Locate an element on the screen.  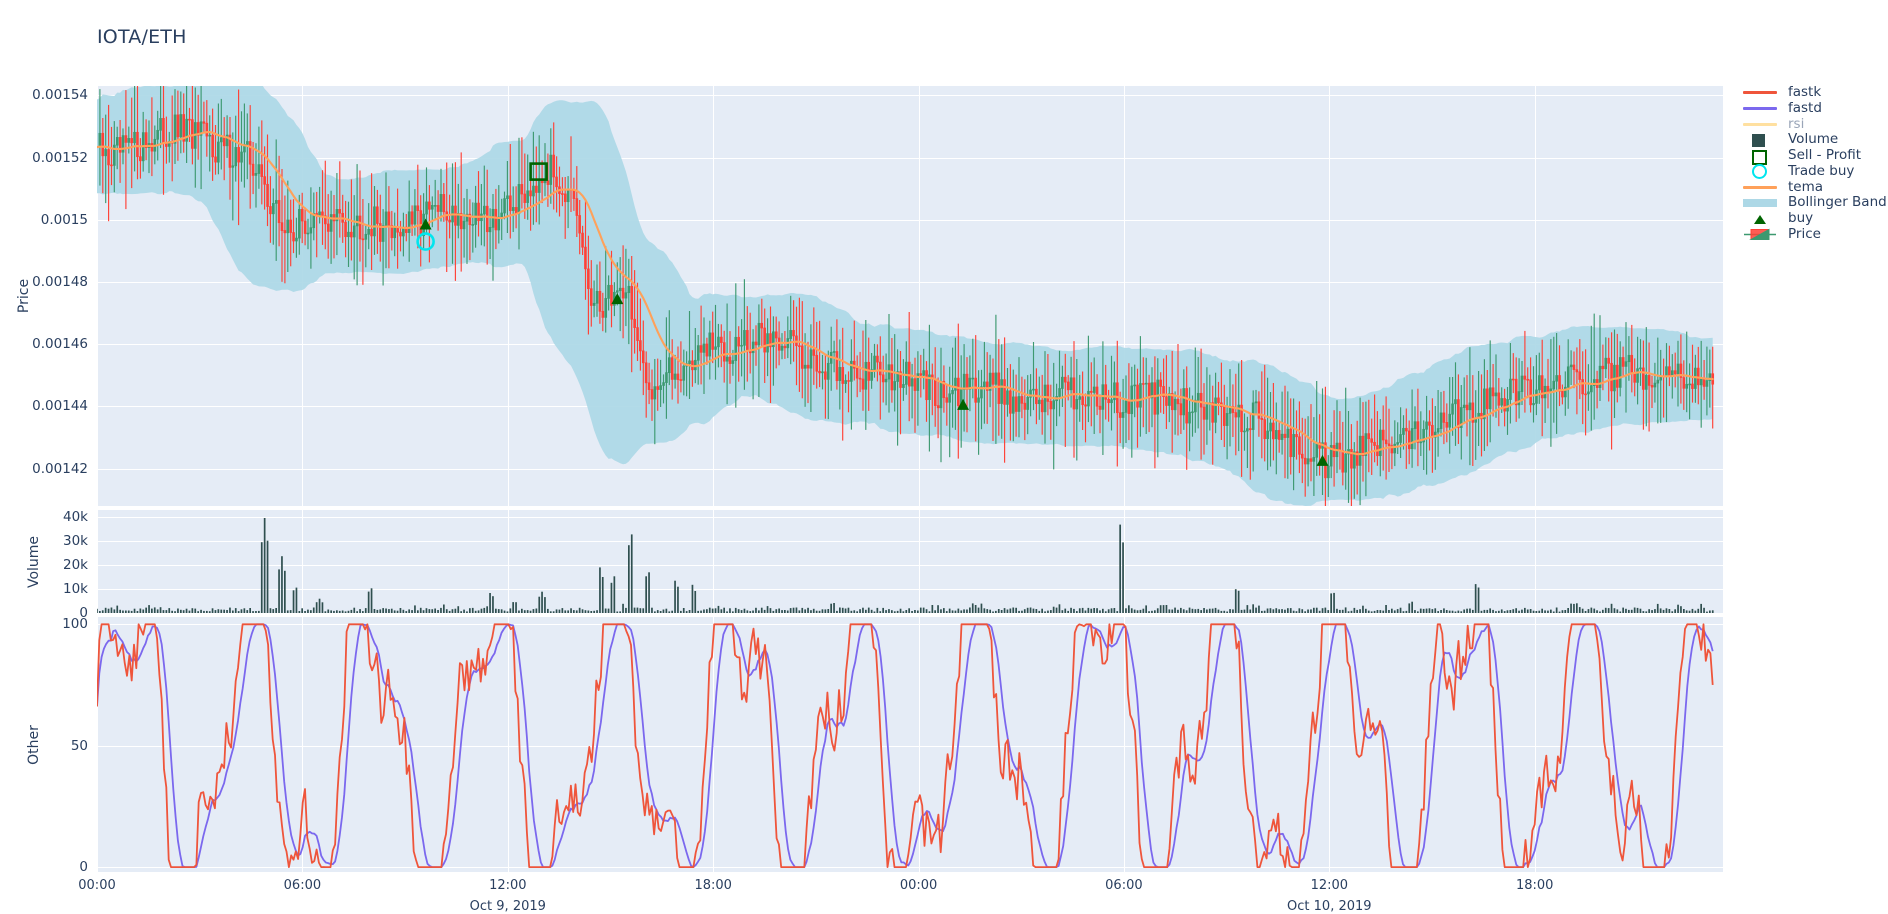
legend-item-fastd: fastd is located at coordinates (1814, 108).